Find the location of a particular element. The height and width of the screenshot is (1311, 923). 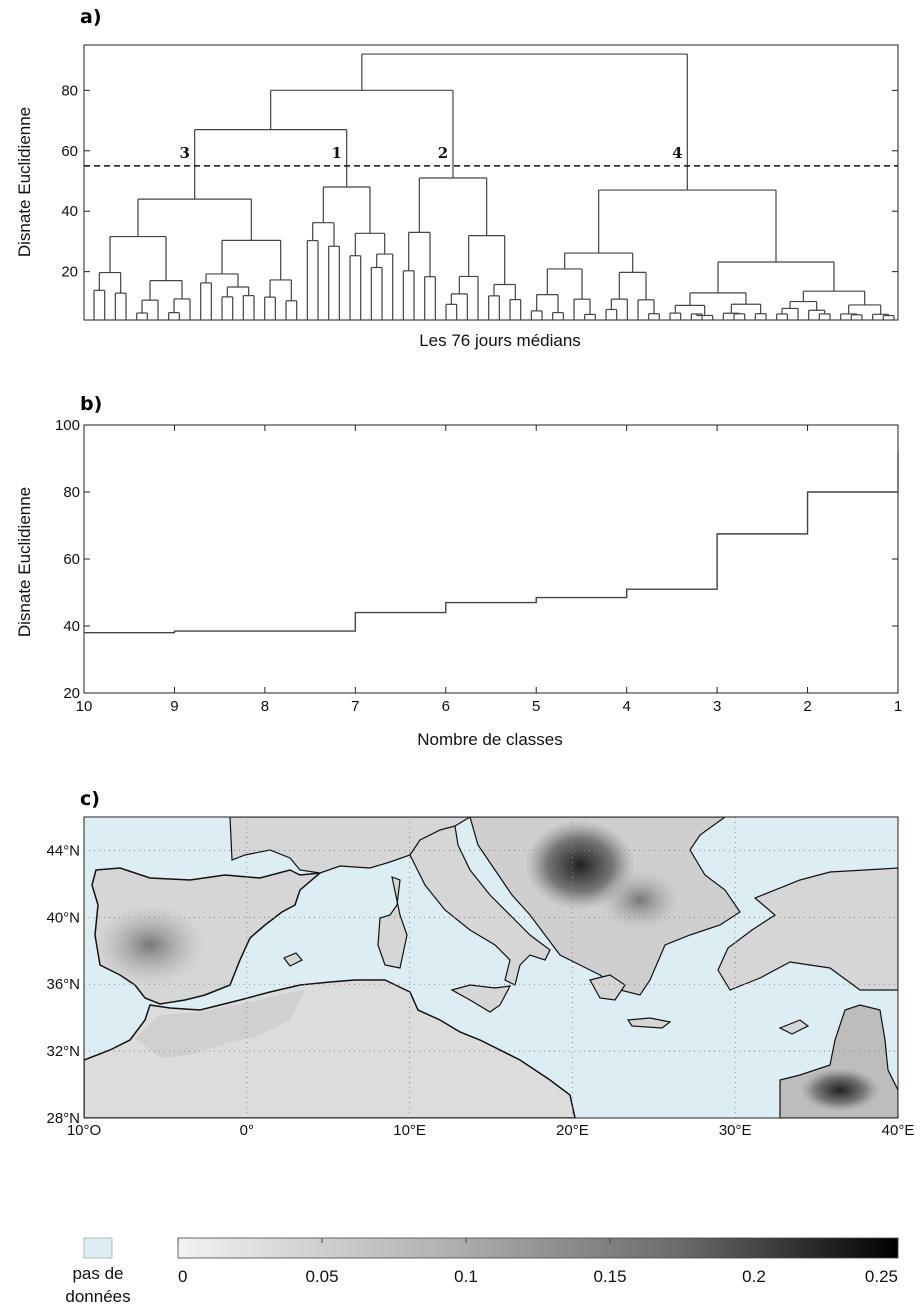

shade-iberia is located at coordinates (150, 945).